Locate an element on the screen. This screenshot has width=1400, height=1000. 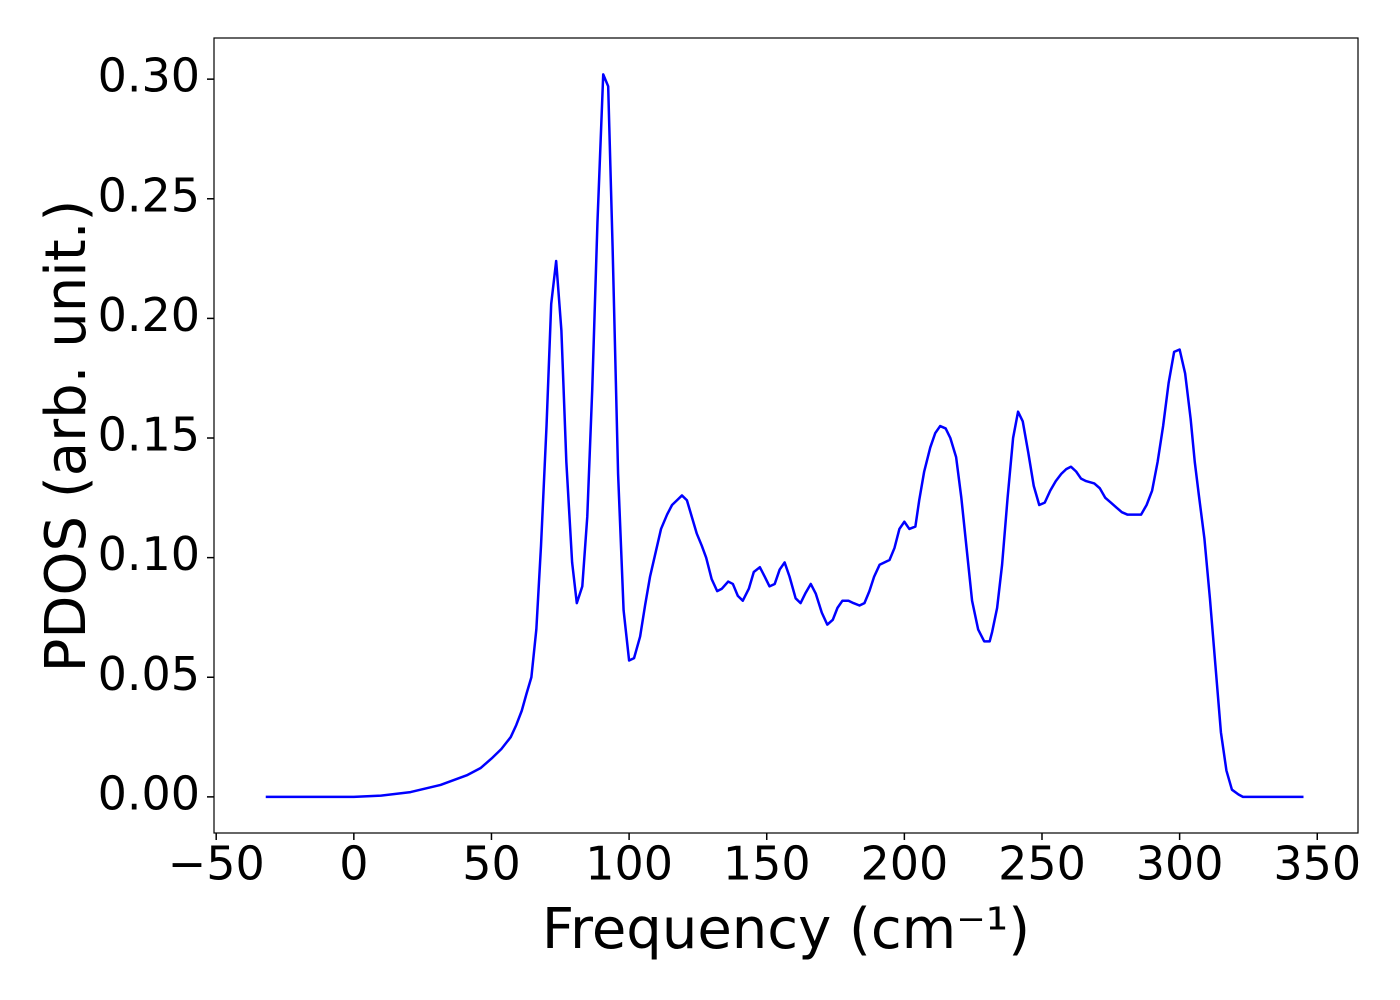
y-tick-label: 0.20 is located at coordinates (149, 315).